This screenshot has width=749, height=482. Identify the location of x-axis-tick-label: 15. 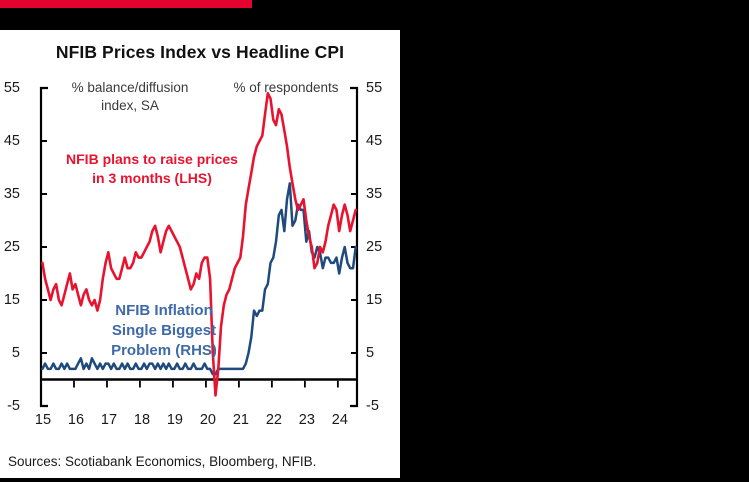
(43, 420).